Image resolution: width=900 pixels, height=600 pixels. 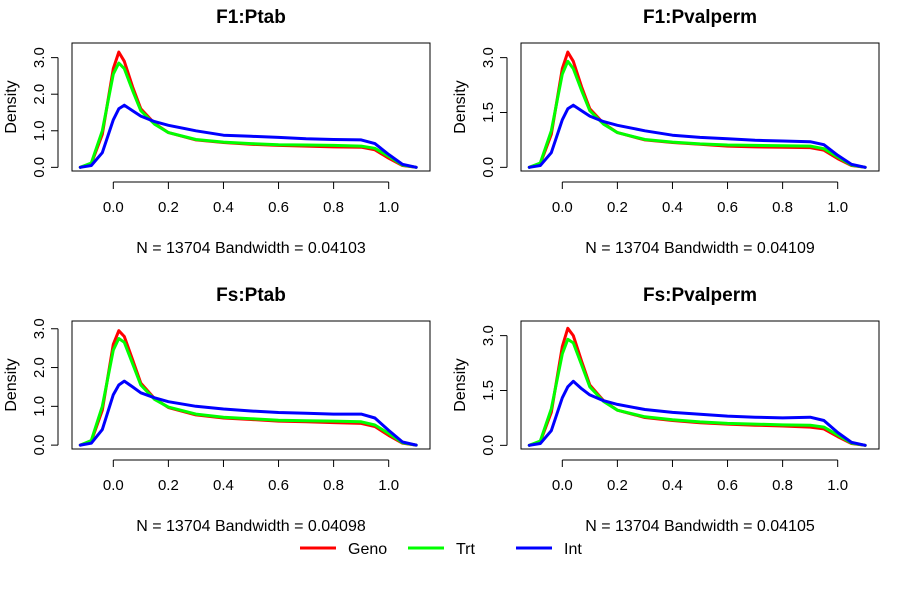 I want to click on chart-title: Fs:Pvalperm, so click(x=700, y=295).